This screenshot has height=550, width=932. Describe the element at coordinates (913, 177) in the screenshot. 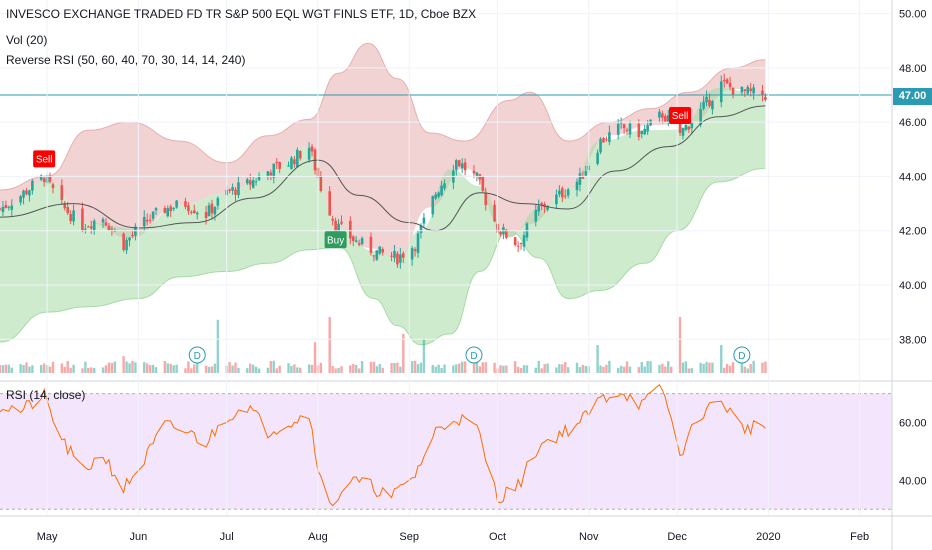

I see `price-axis-tick: 44.00` at that location.